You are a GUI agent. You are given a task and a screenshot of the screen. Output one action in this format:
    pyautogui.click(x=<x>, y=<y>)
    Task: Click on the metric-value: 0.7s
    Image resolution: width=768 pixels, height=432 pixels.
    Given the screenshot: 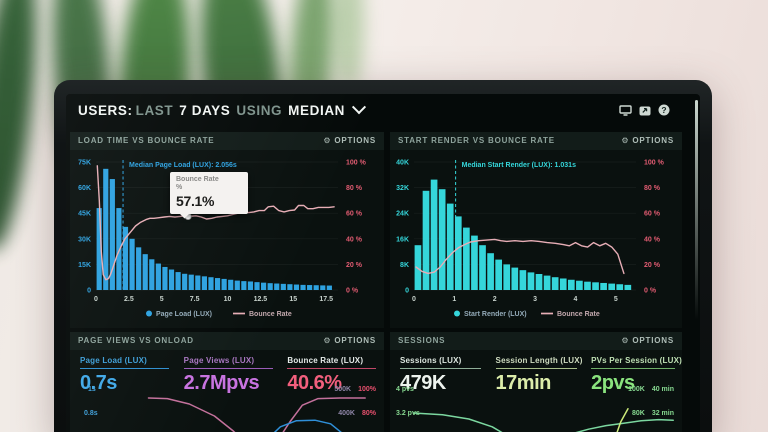 What is the action you would take?
    pyautogui.click(x=98, y=383)
    